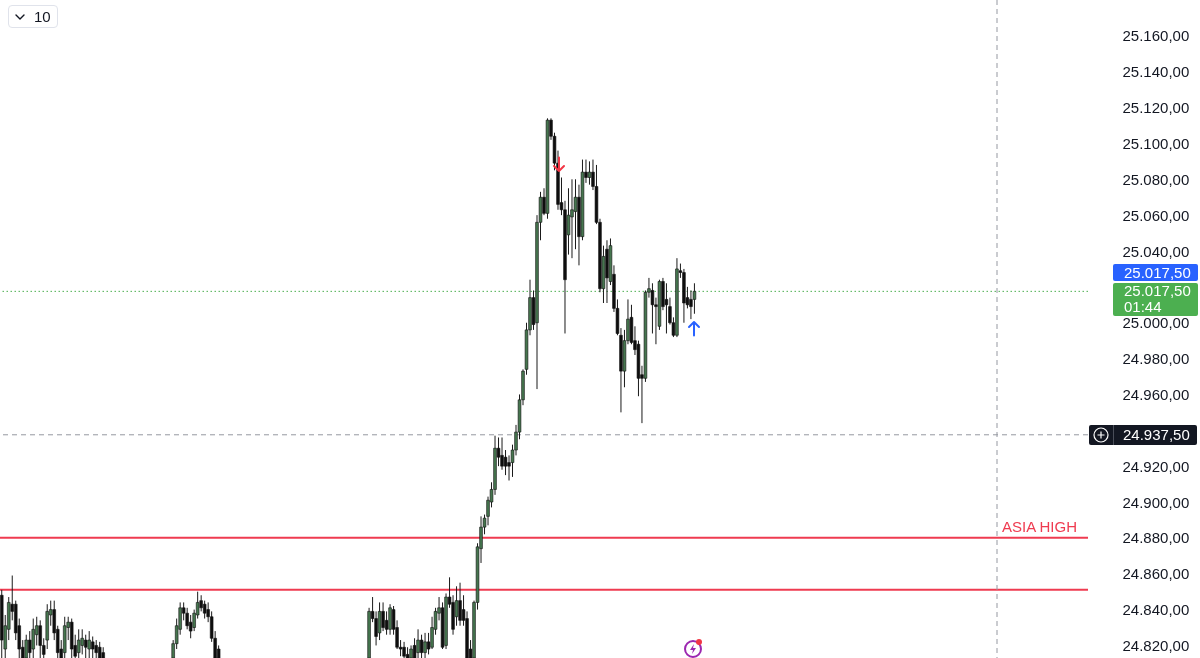 The height and width of the screenshot is (658, 1200). I want to click on dropdown-button: 10, so click(33, 16).